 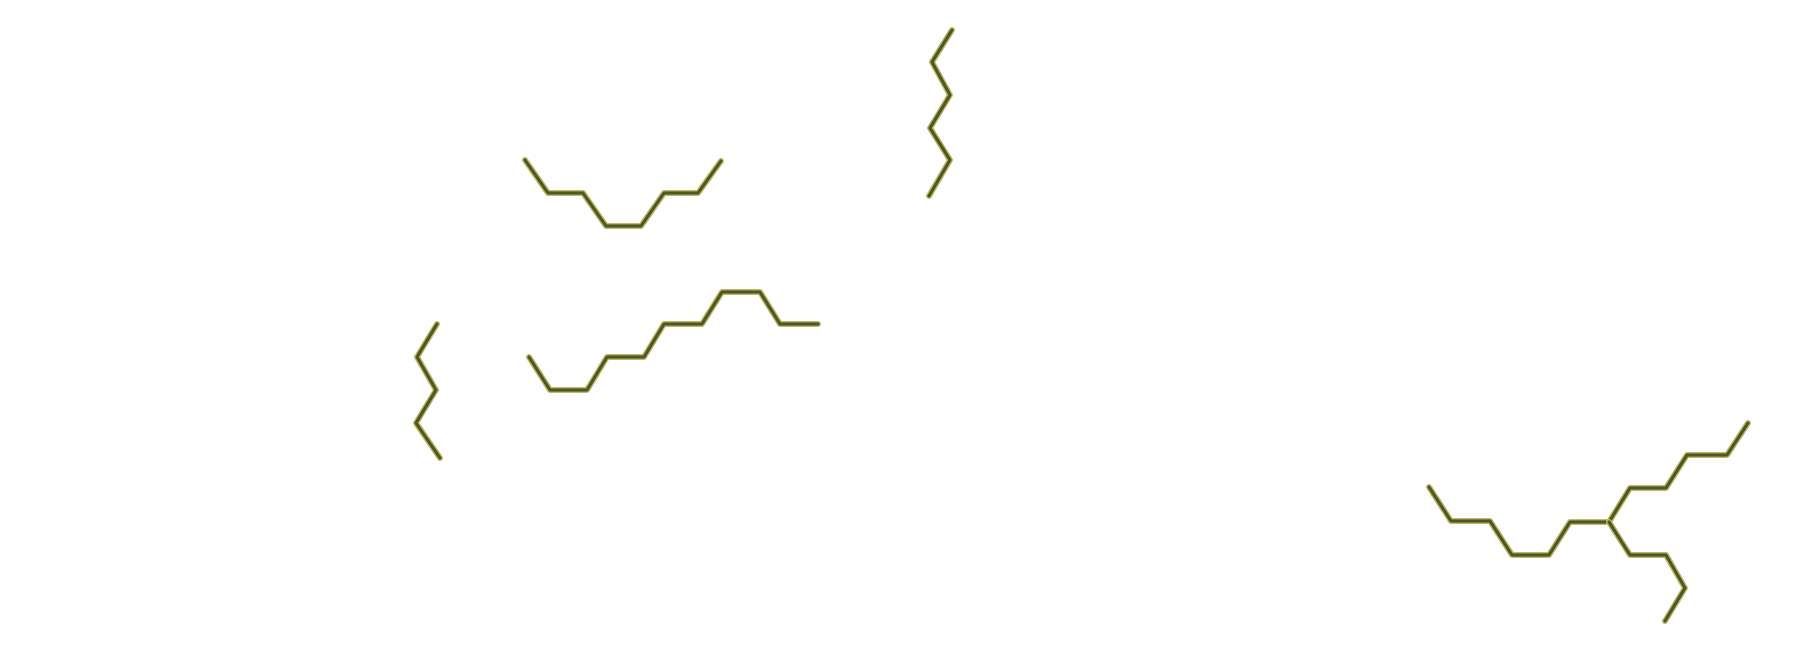 I want to click on chain-long-wave, so click(x=673, y=341).